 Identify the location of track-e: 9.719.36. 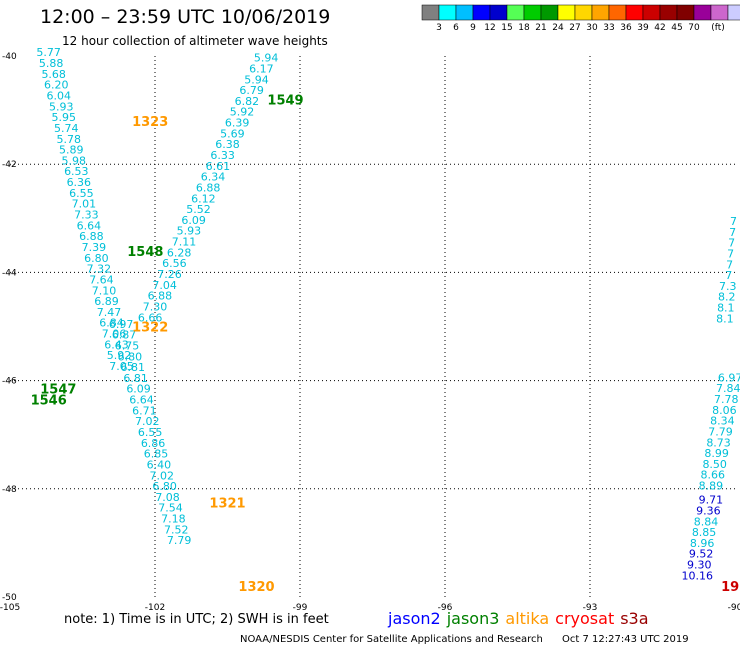
(709, 506).